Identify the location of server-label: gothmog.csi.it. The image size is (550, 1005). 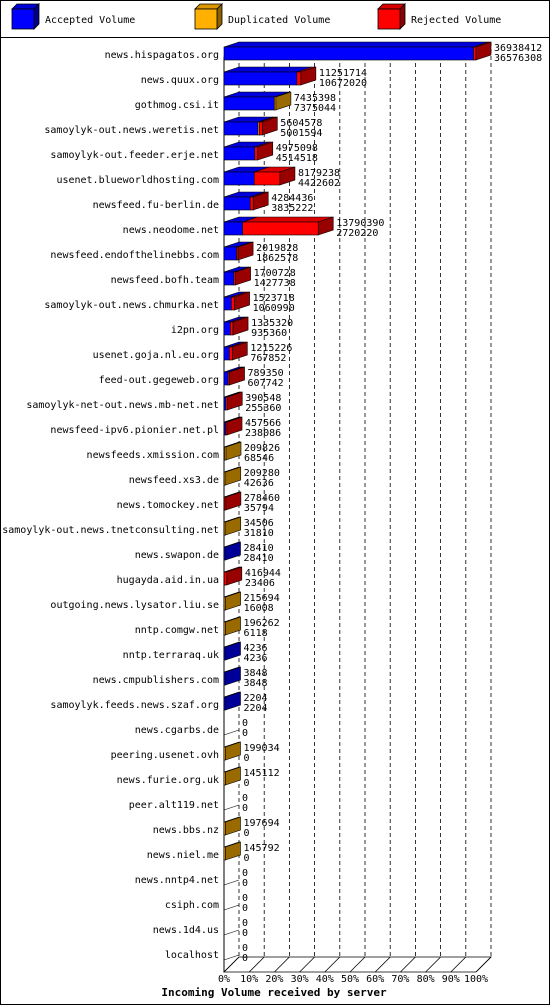
(177, 105).